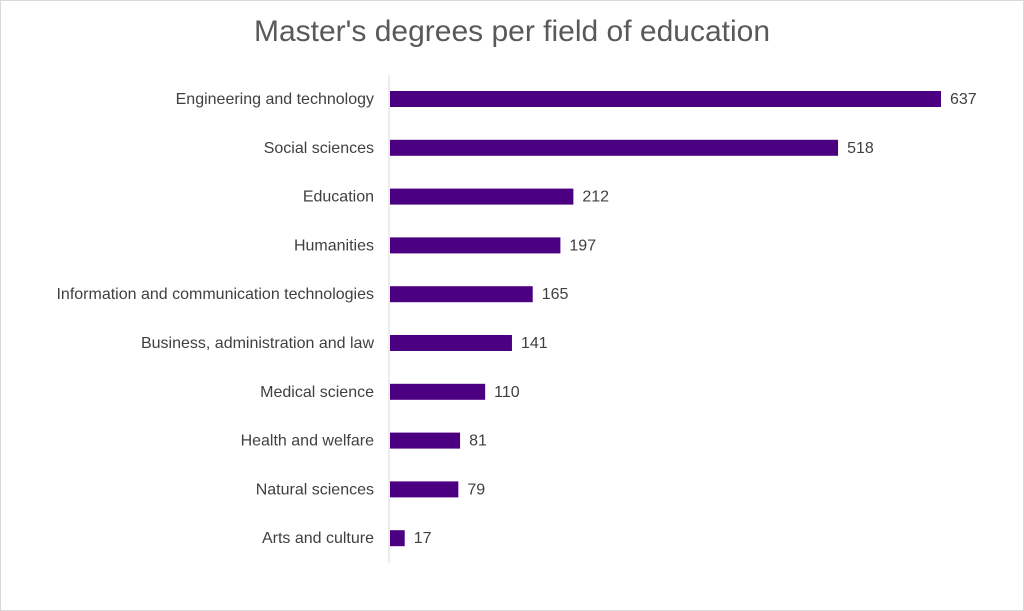 The height and width of the screenshot is (611, 1024). What do you see at coordinates (860, 148) in the screenshot?
I see `data-label: 518` at bounding box center [860, 148].